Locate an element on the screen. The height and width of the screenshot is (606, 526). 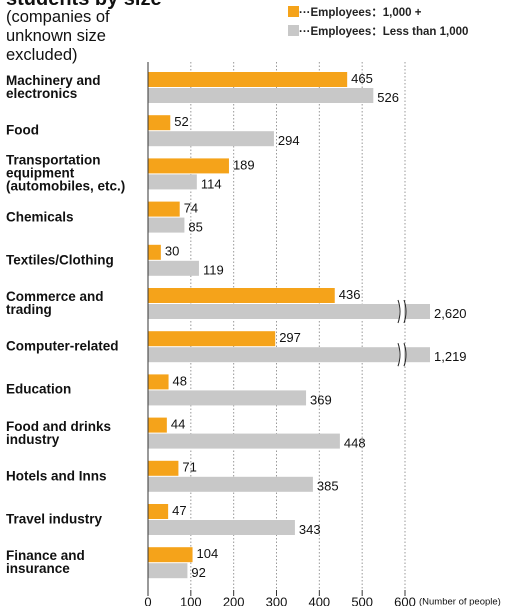
value-label: 369 is located at coordinates (321, 399).